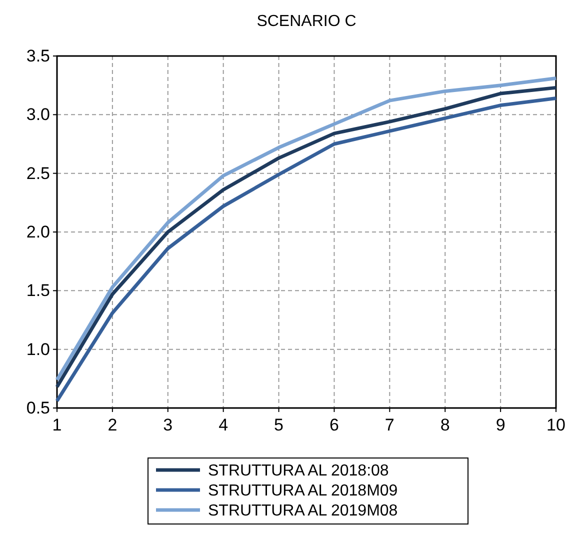 The width and height of the screenshot is (574, 536). I want to click on x-tick-label: 2, so click(113, 424).